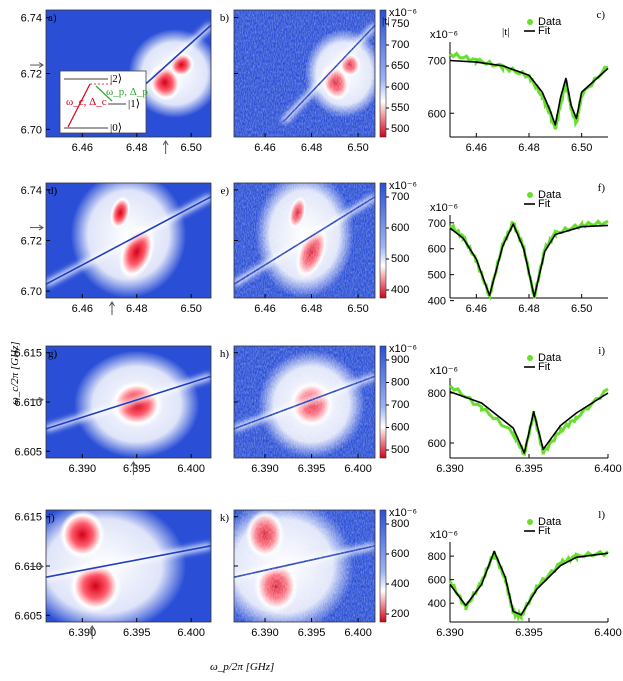 The image size is (623, 681). Describe the element at coordinates (113, 568) in the screenshot. I see `panel-j: 6.390 6.395 6.400 6.615 6.610 6.605 j)` at that location.